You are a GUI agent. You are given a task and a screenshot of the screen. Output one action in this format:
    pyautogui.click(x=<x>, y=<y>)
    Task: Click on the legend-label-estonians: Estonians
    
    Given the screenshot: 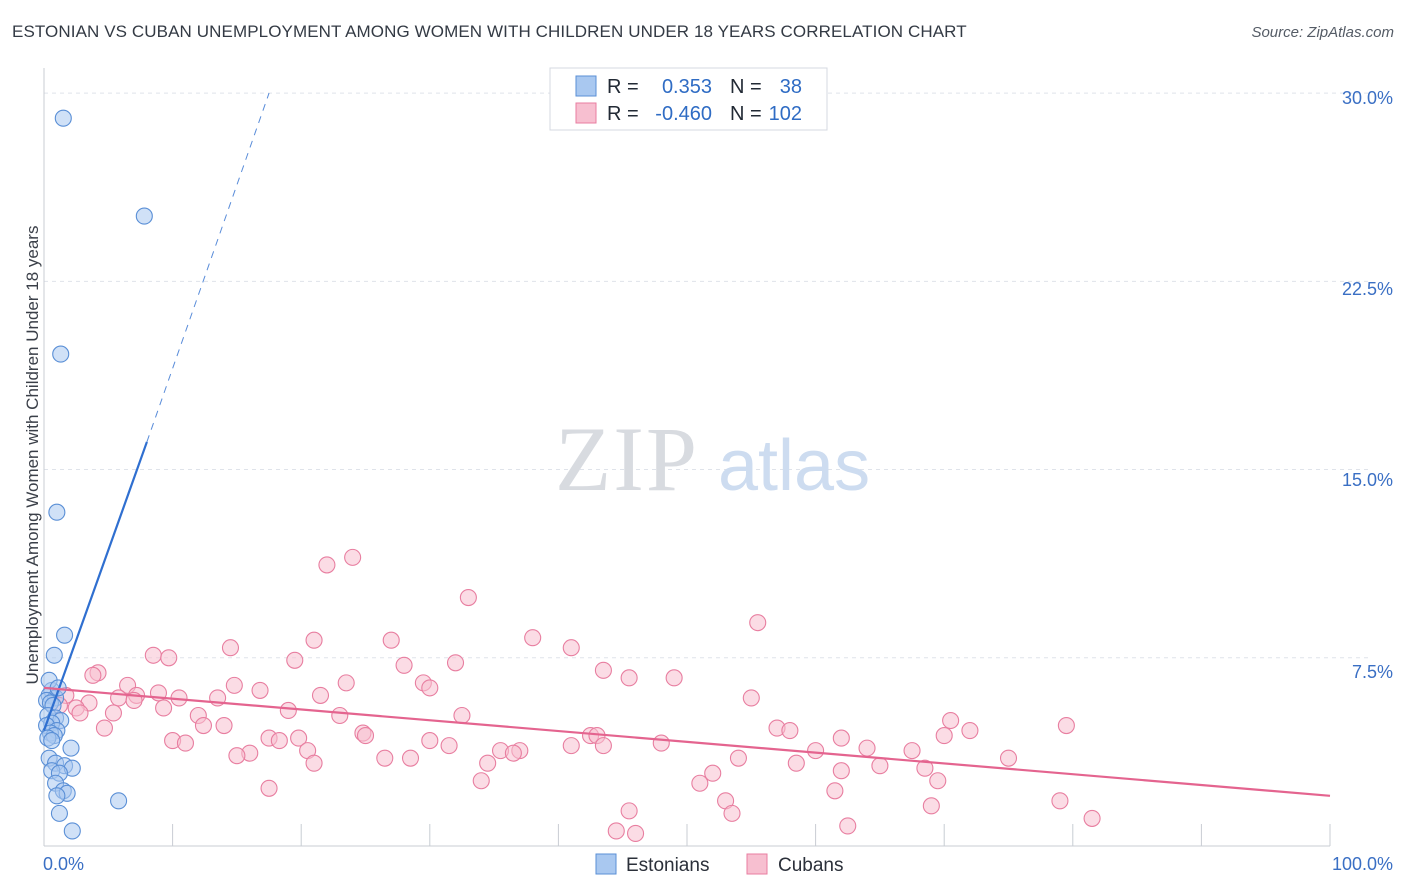 What is the action you would take?
    pyautogui.click(x=667, y=865)
    